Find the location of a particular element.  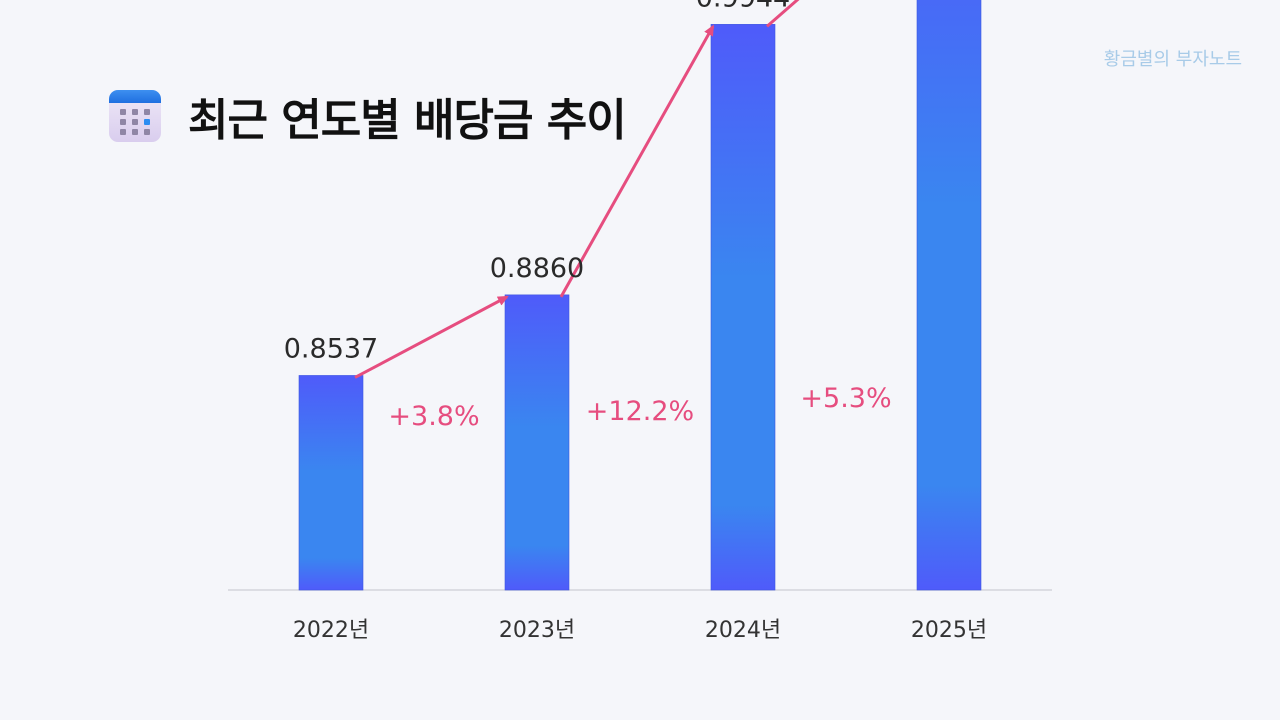

growth-label-0: +3.8% is located at coordinates (433, 416).